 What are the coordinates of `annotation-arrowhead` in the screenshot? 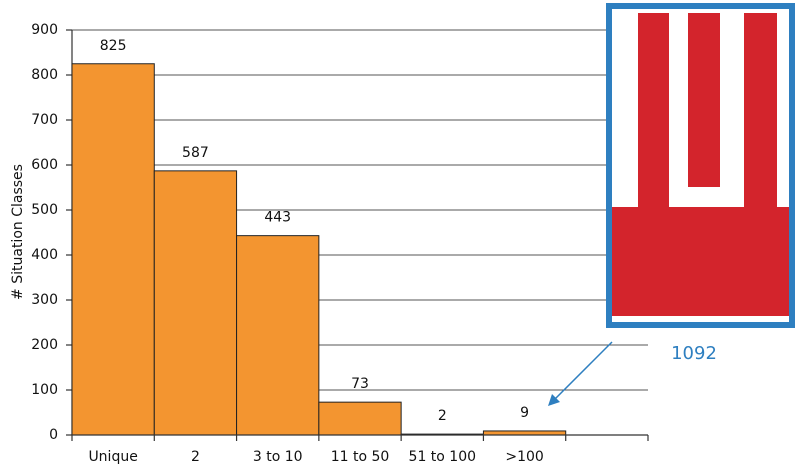 It's located at (554, 400).